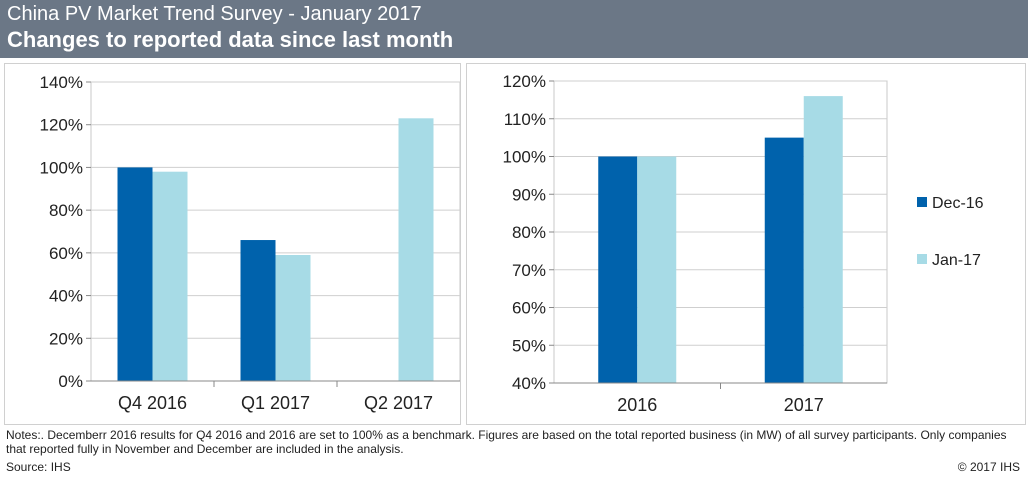 Image resolution: width=1028 pixels, height=481 pixels. Describe the element at coordinates (70, 381) in the screenshot. I see `y-tick-label: 0%` at that location.